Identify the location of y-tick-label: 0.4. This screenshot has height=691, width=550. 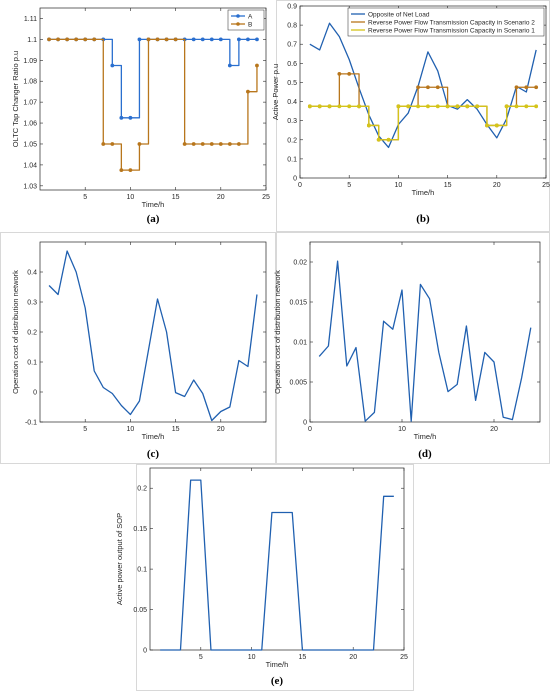
(32, 273).